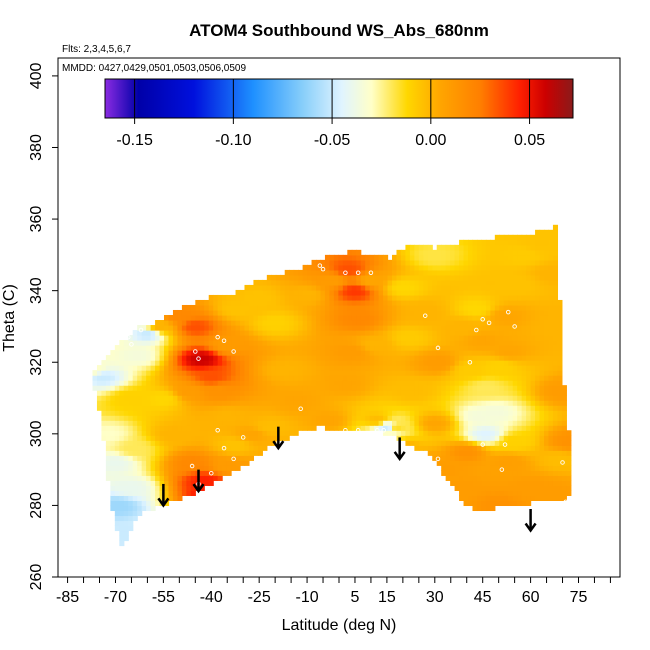  Describe the element at coordinates (278, 445) in the screenshot. I see `arrow-head` at that location.